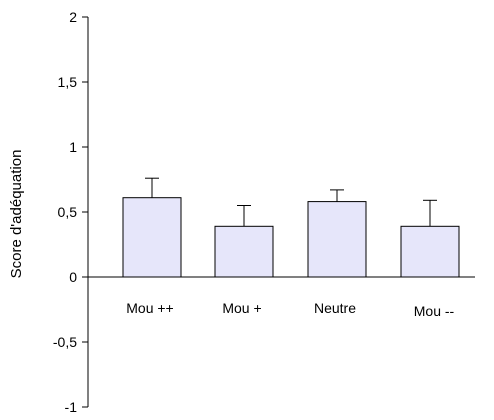  I want to click on y-tick-label: -0,5, so click(65, 342).